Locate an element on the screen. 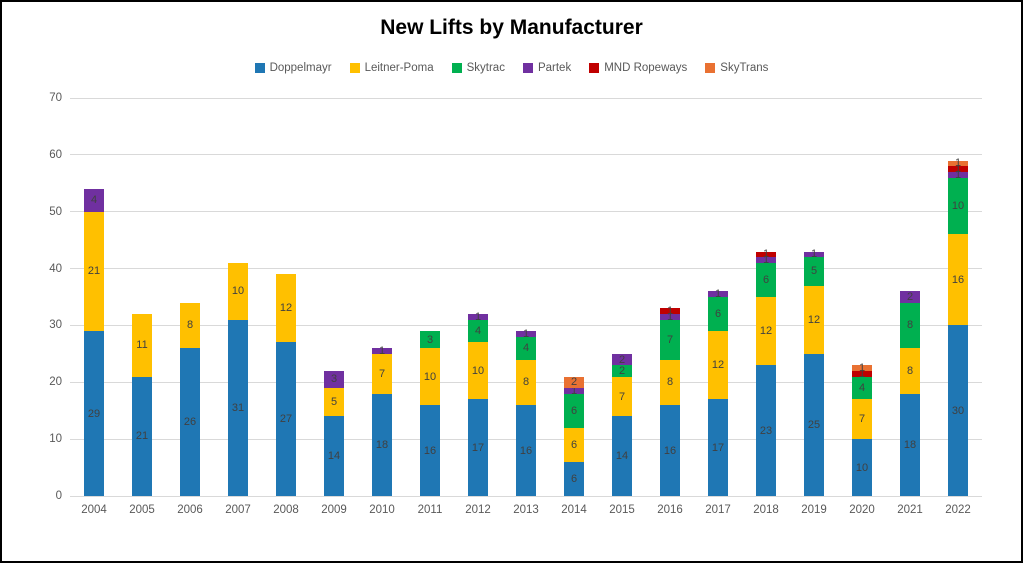 The width and height of the screenshot is (1023, 563). legend-label: Skytrac is located at coordinates (485, 68).